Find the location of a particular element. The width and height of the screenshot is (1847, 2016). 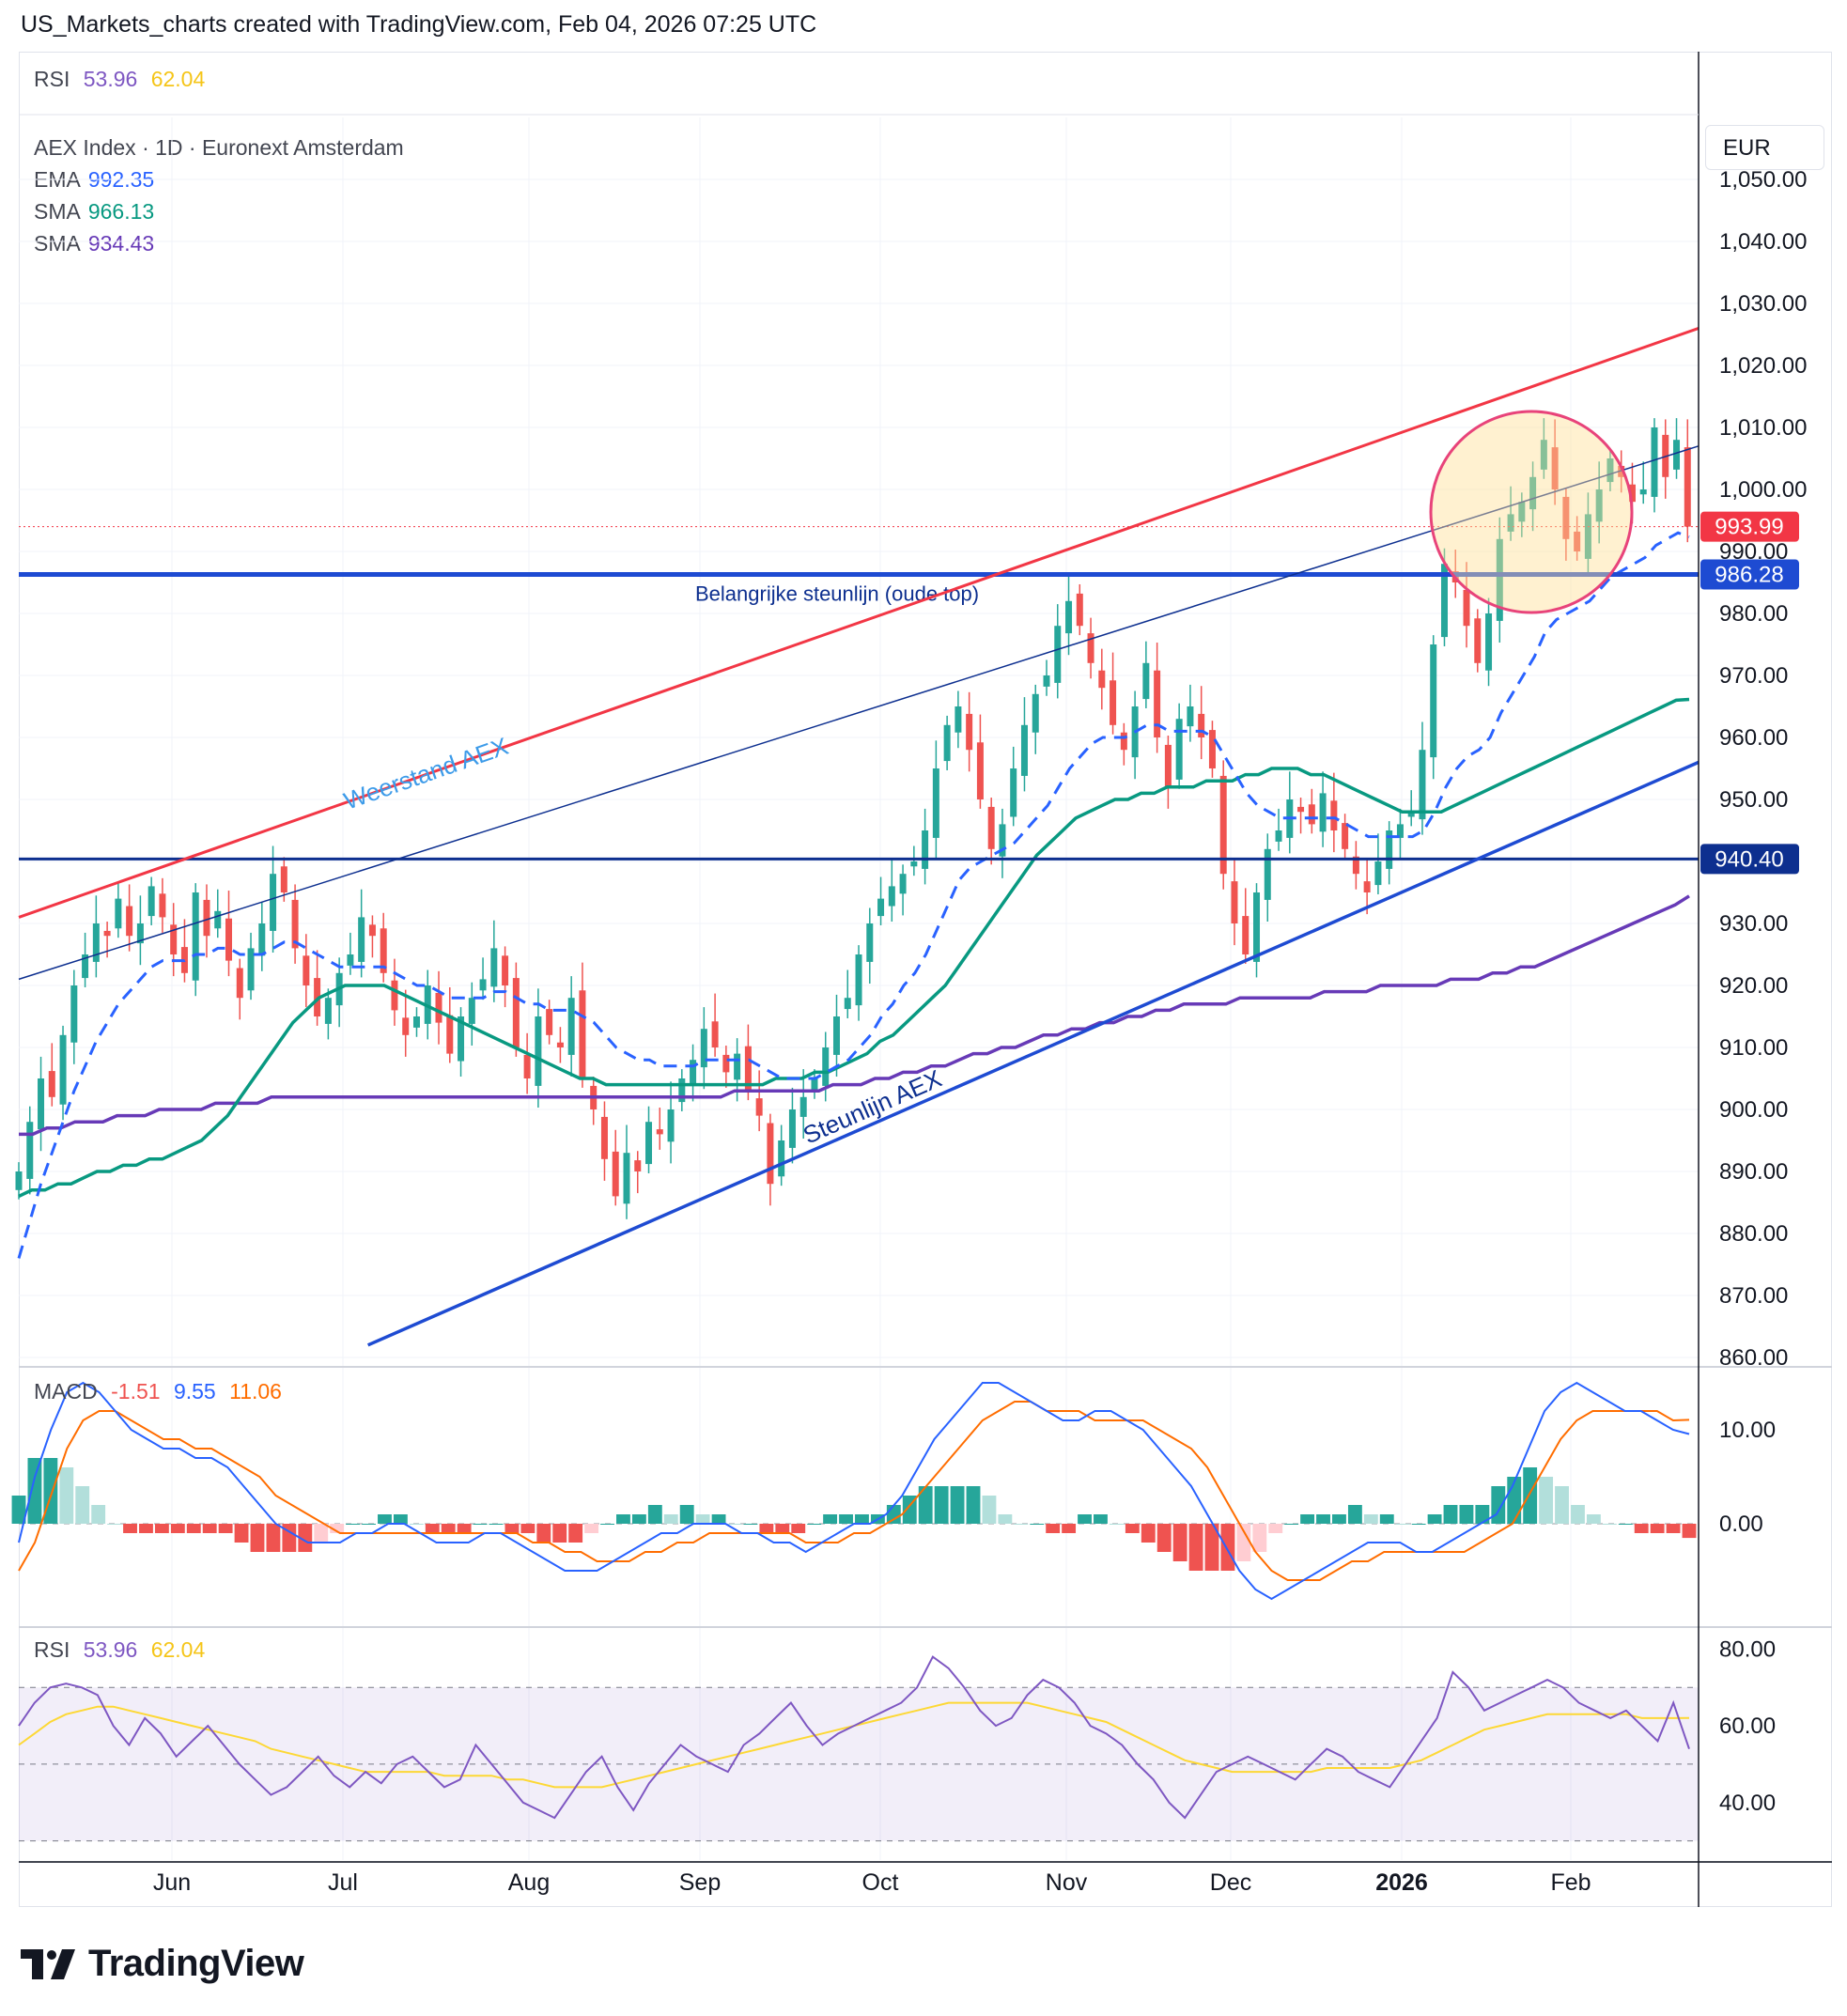

macd-pane is located at coordinates (855, 1491).